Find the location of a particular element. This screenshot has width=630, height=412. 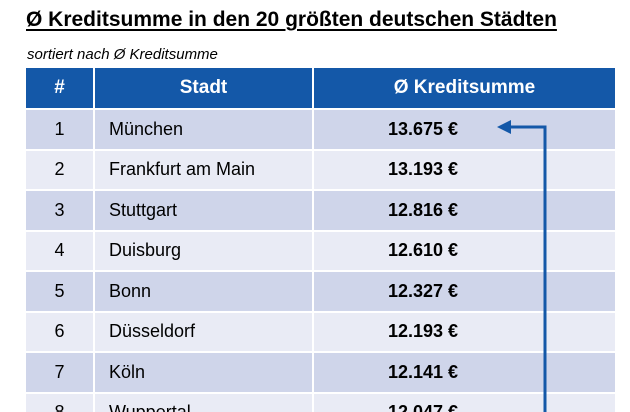

table-row: 2 Frankfurt am Main 13.193 € is located at coordinates (320, 168).